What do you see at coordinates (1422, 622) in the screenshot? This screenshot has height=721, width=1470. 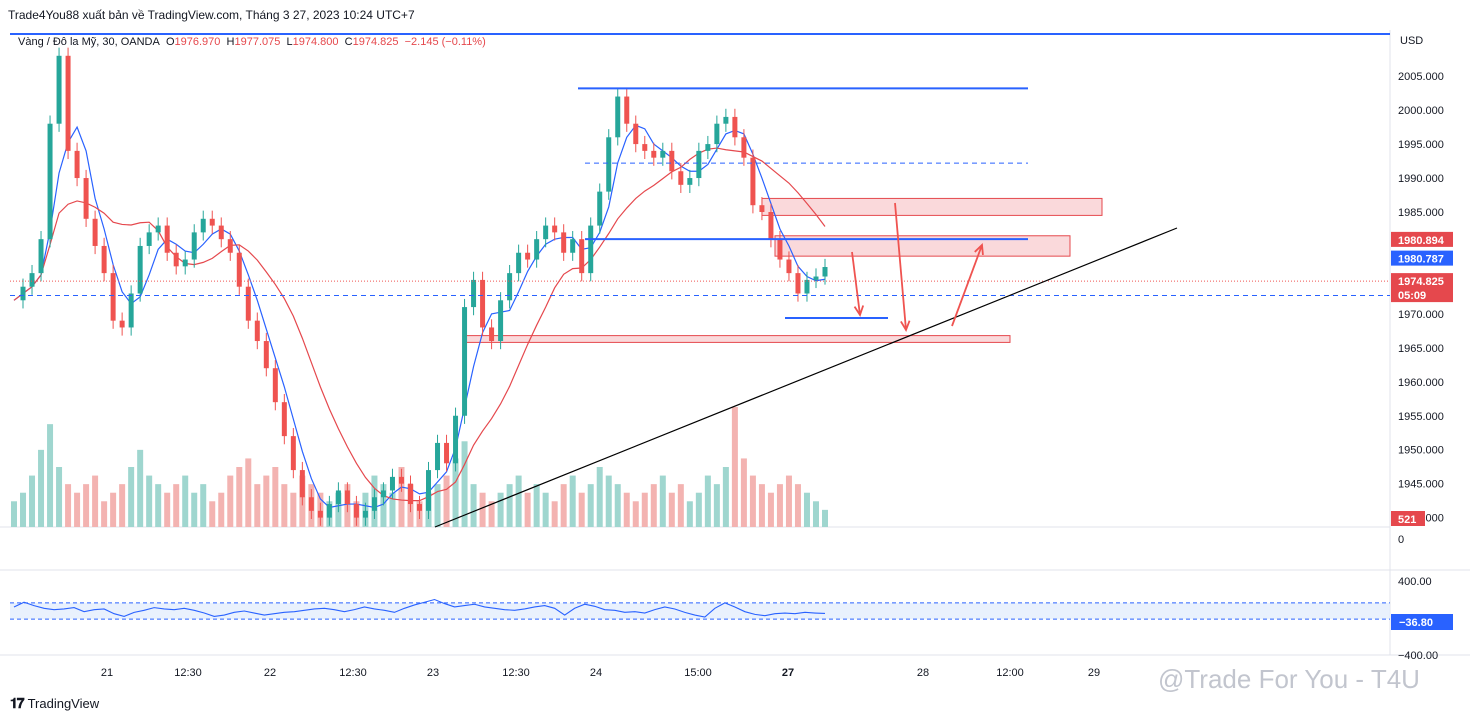 I see `osc-badge` at bounding box center [1422, 622].